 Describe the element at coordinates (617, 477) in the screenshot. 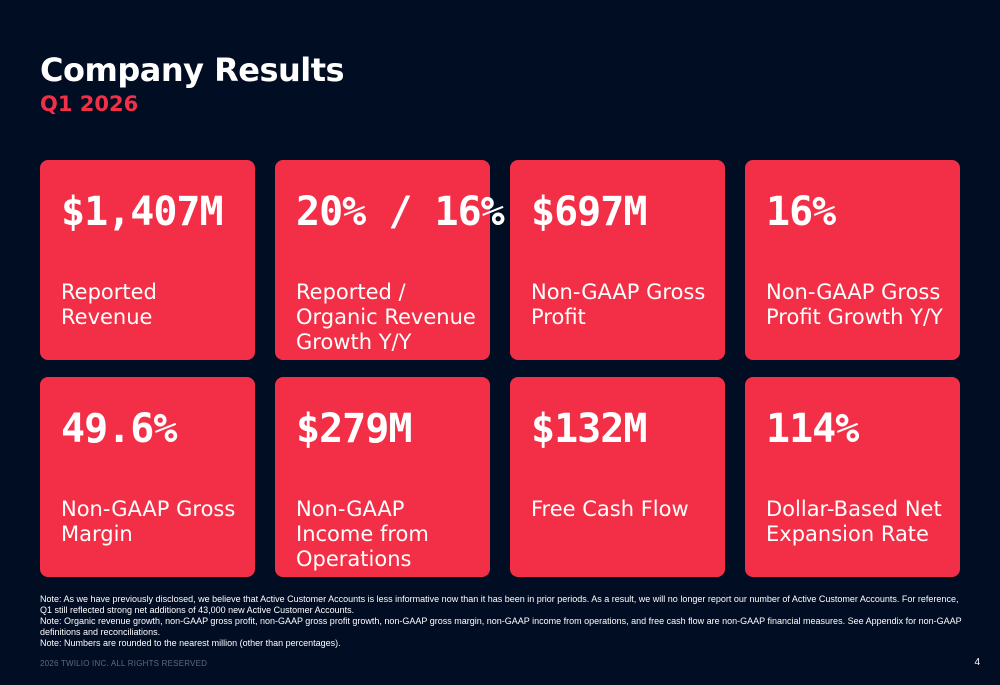

I see `metric-card-free-cash-flow: $132M Free Cash Flow` at that location.